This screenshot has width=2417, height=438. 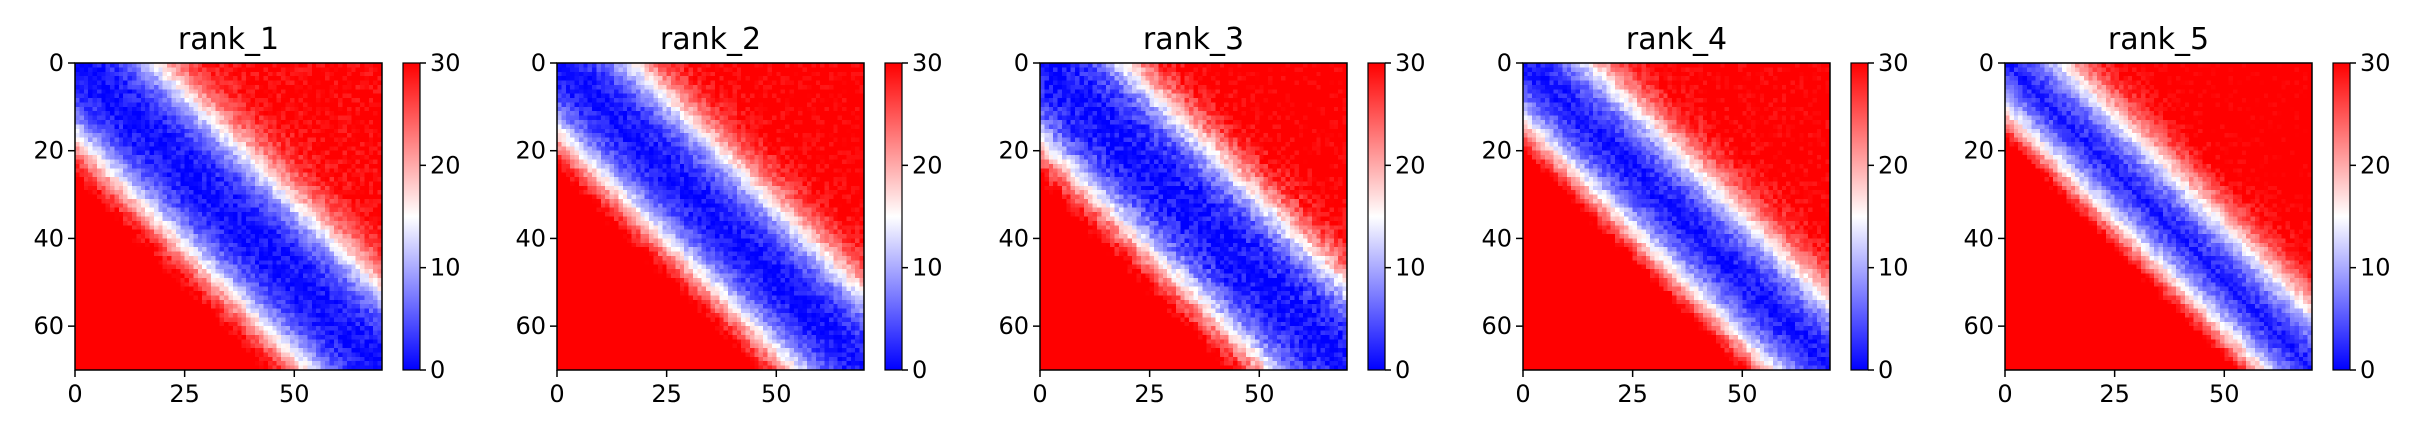 What do you see at coordinates (1676, 39) in the screenshot?
I see `panel-title: rank_4` at bounding box center [1676, 39].